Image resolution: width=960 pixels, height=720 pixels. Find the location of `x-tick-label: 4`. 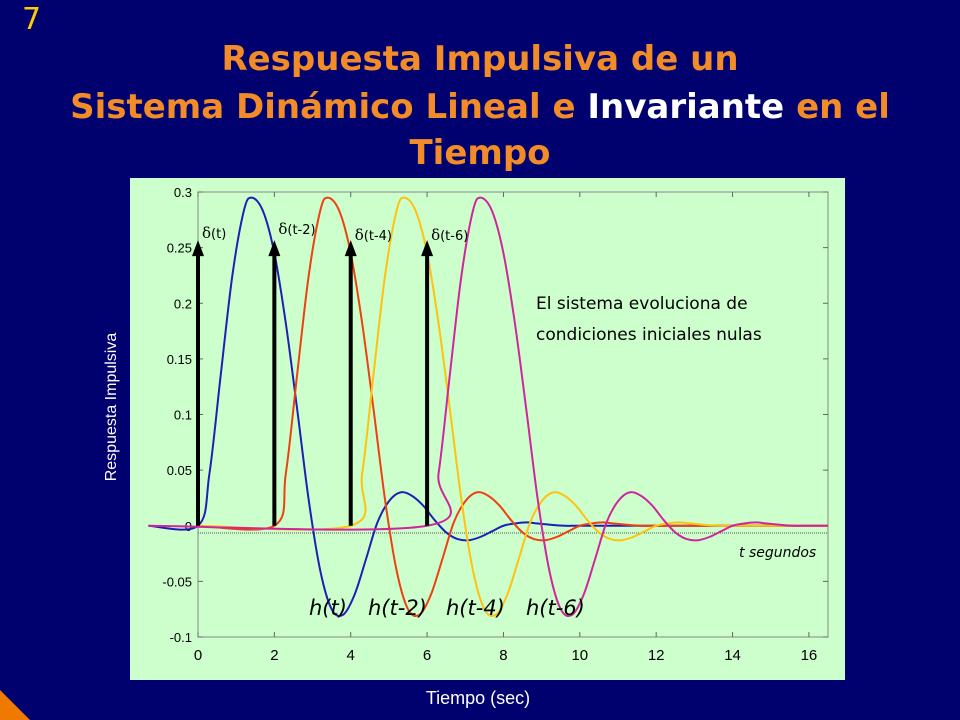

x-tick-label: 4 is located at coordinates (351, 655).